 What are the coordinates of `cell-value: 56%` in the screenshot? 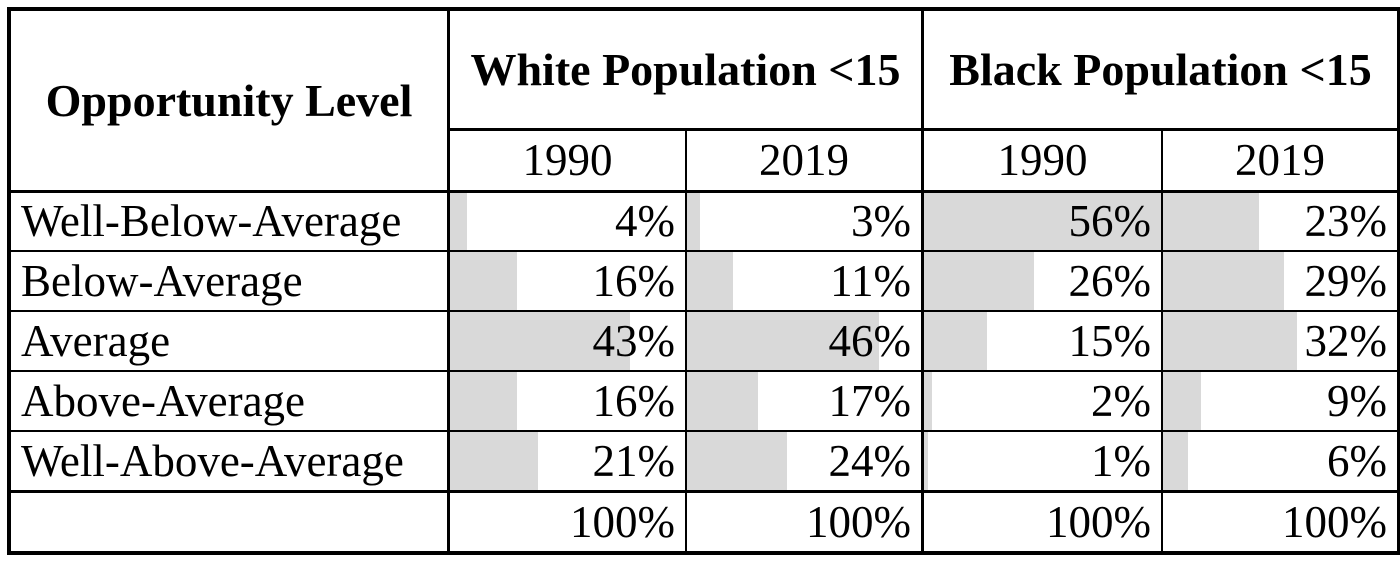 It's located at (1110, 221).